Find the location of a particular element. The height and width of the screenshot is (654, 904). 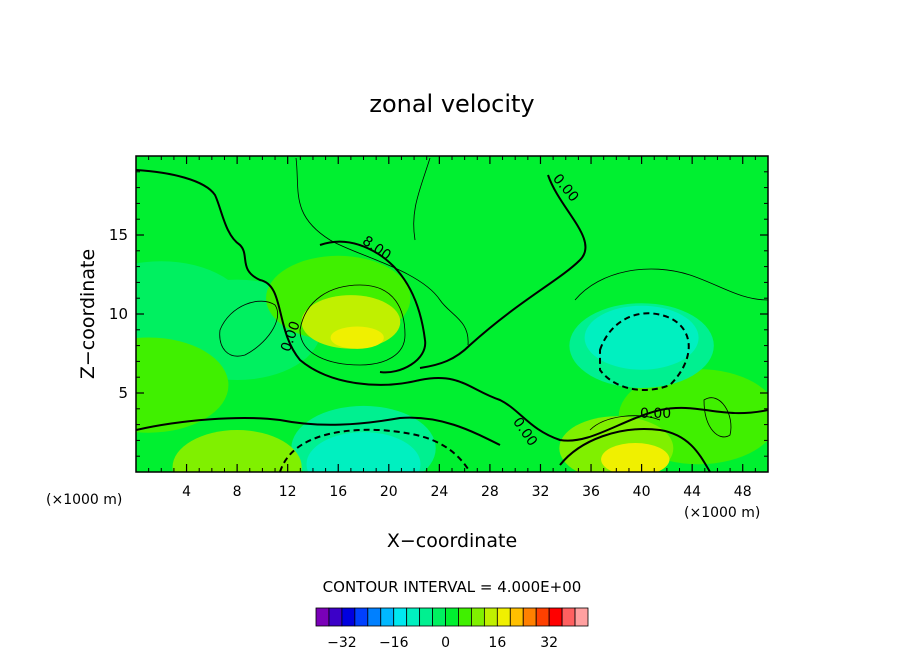

zero-contour-top is located at coordinates (503, 271).